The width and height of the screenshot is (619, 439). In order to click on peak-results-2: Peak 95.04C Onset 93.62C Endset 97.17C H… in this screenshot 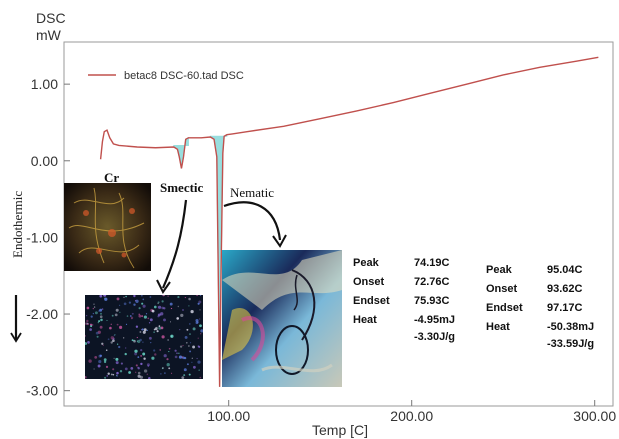, I will do `click(548, 309)`.